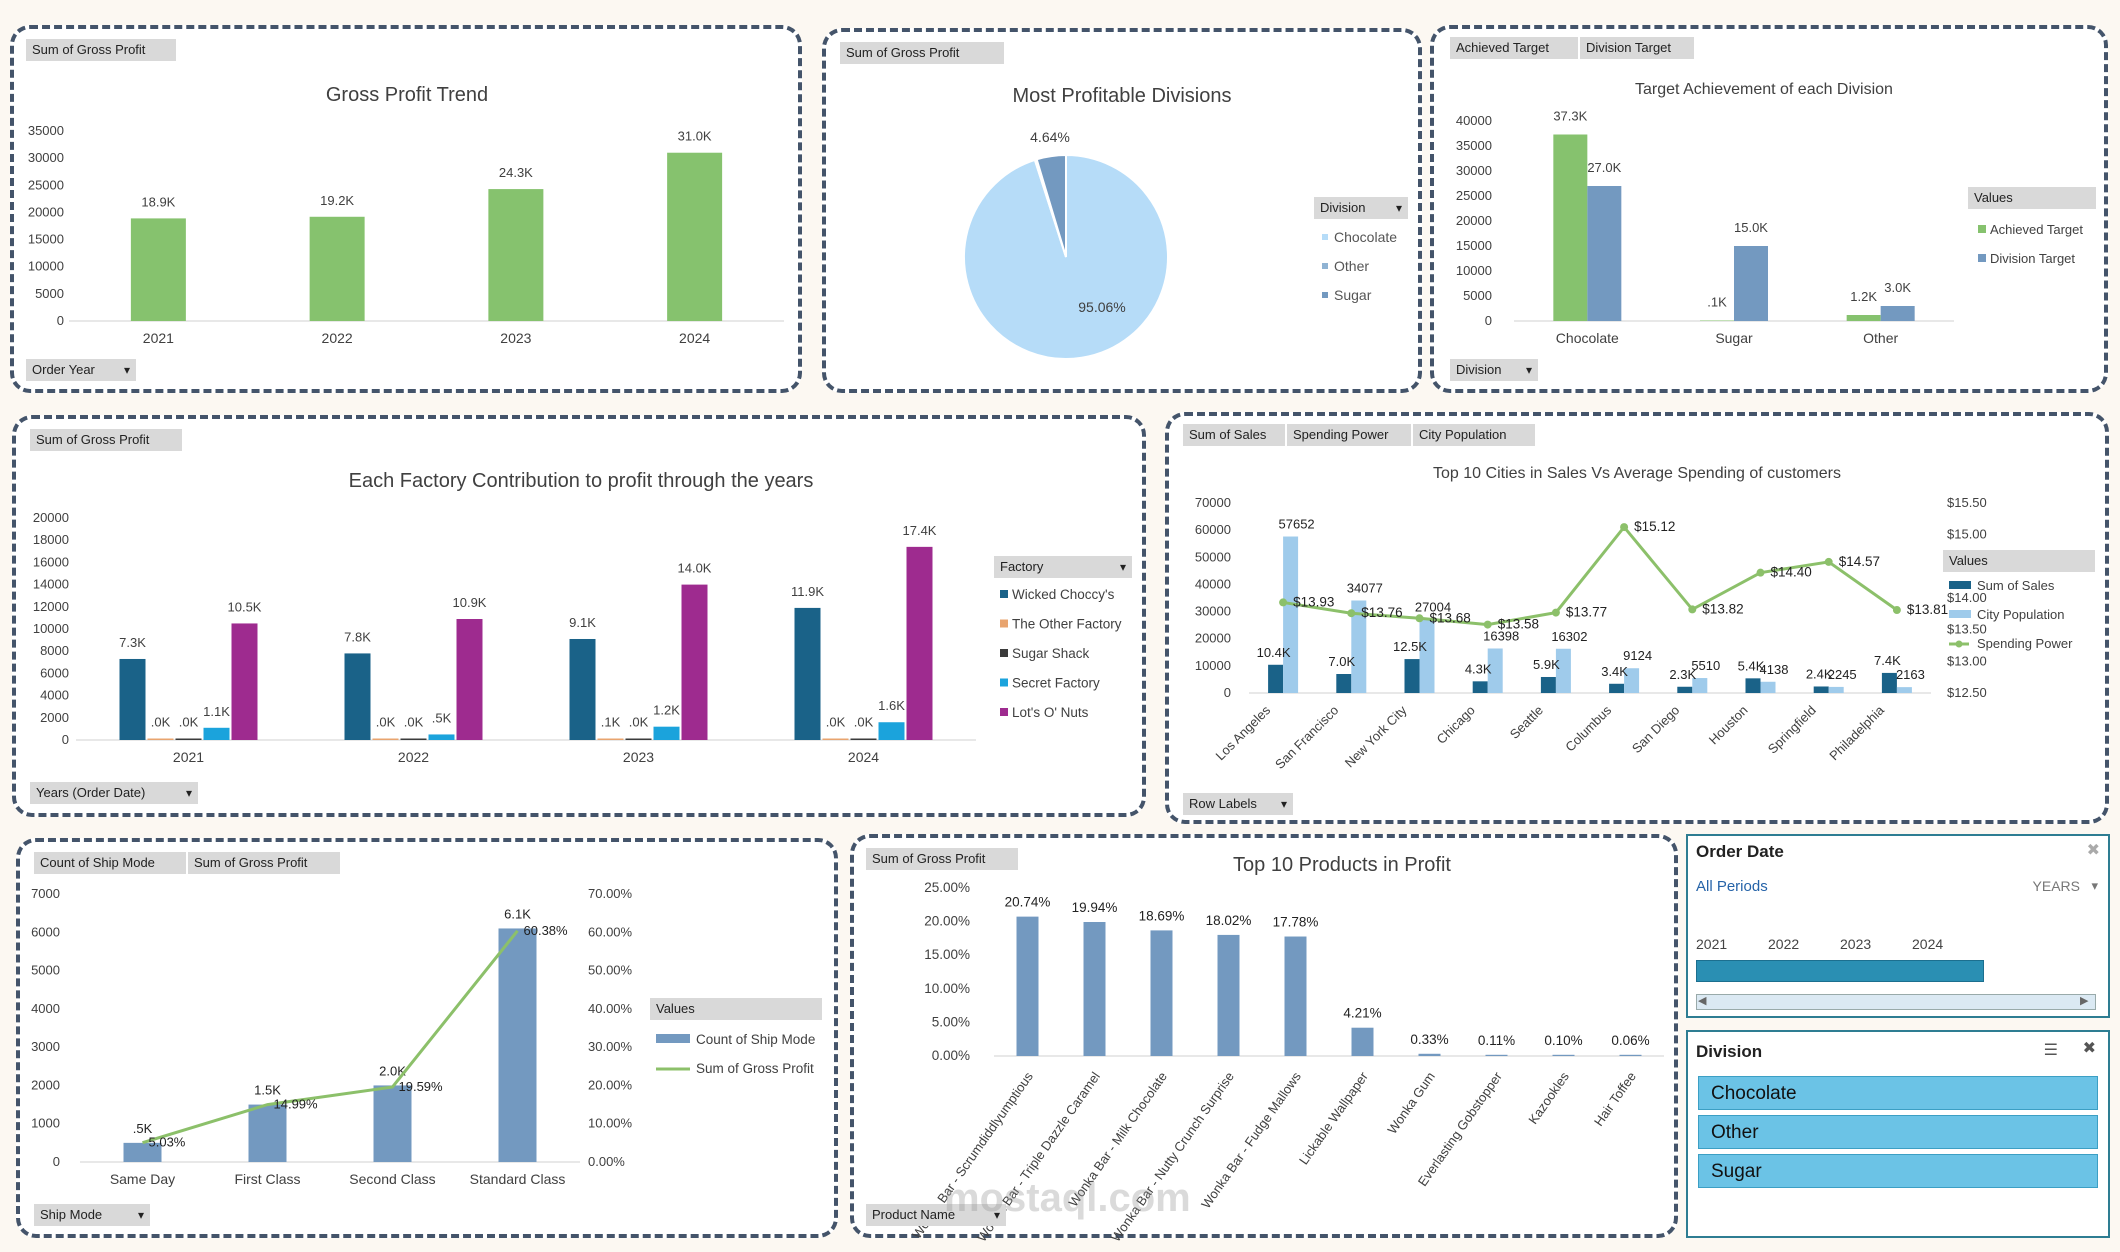 This screenshot has width=2120, height=1252. Describe the element at coordinates (1898, 1093) in the screenshot. I see `division-item-chocolate: Chocolate` at that location.